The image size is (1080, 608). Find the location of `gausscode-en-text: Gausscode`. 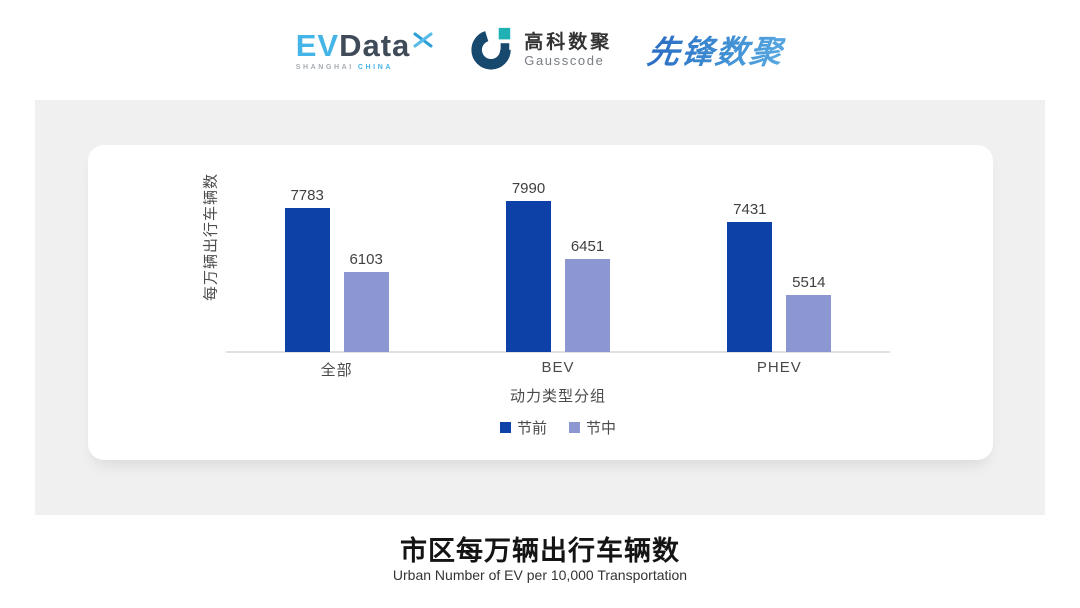

gausscode-en-text: Gausscode is located at coordinates (564, 61).